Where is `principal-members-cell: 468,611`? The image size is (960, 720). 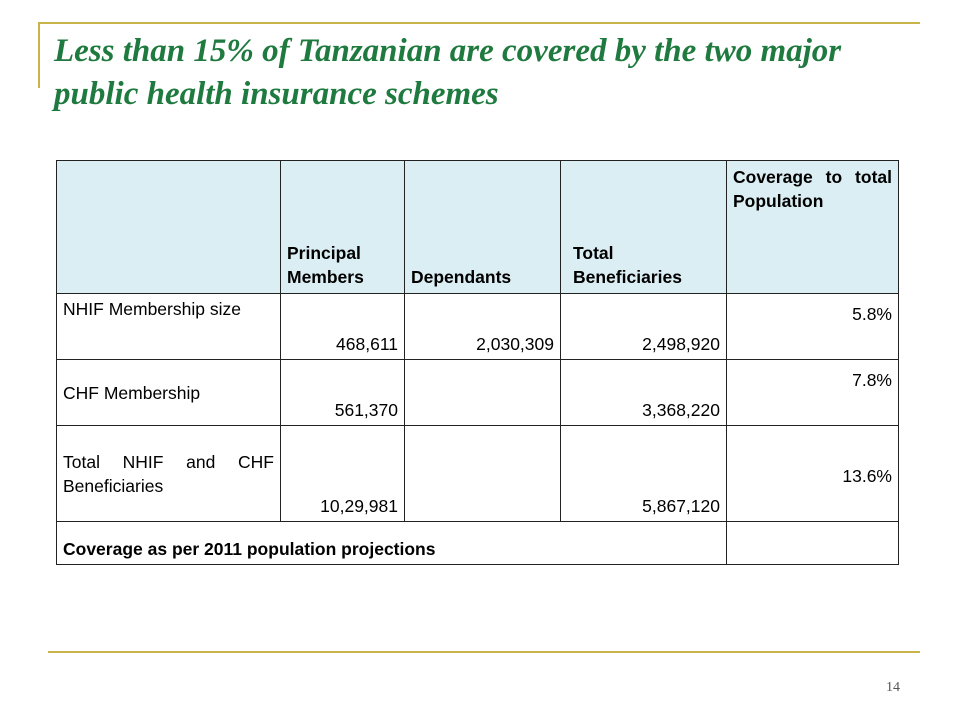
principal-members-cell: 468,611 is located at coordinates (342, 326).